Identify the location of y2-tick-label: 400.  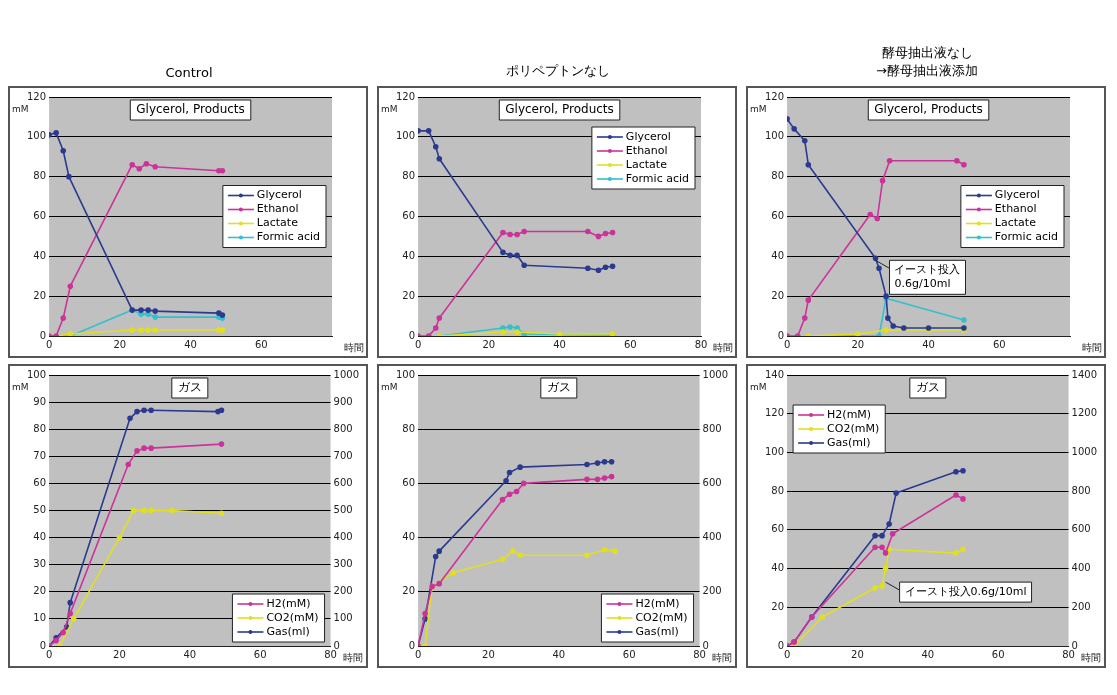
(1081, 568).